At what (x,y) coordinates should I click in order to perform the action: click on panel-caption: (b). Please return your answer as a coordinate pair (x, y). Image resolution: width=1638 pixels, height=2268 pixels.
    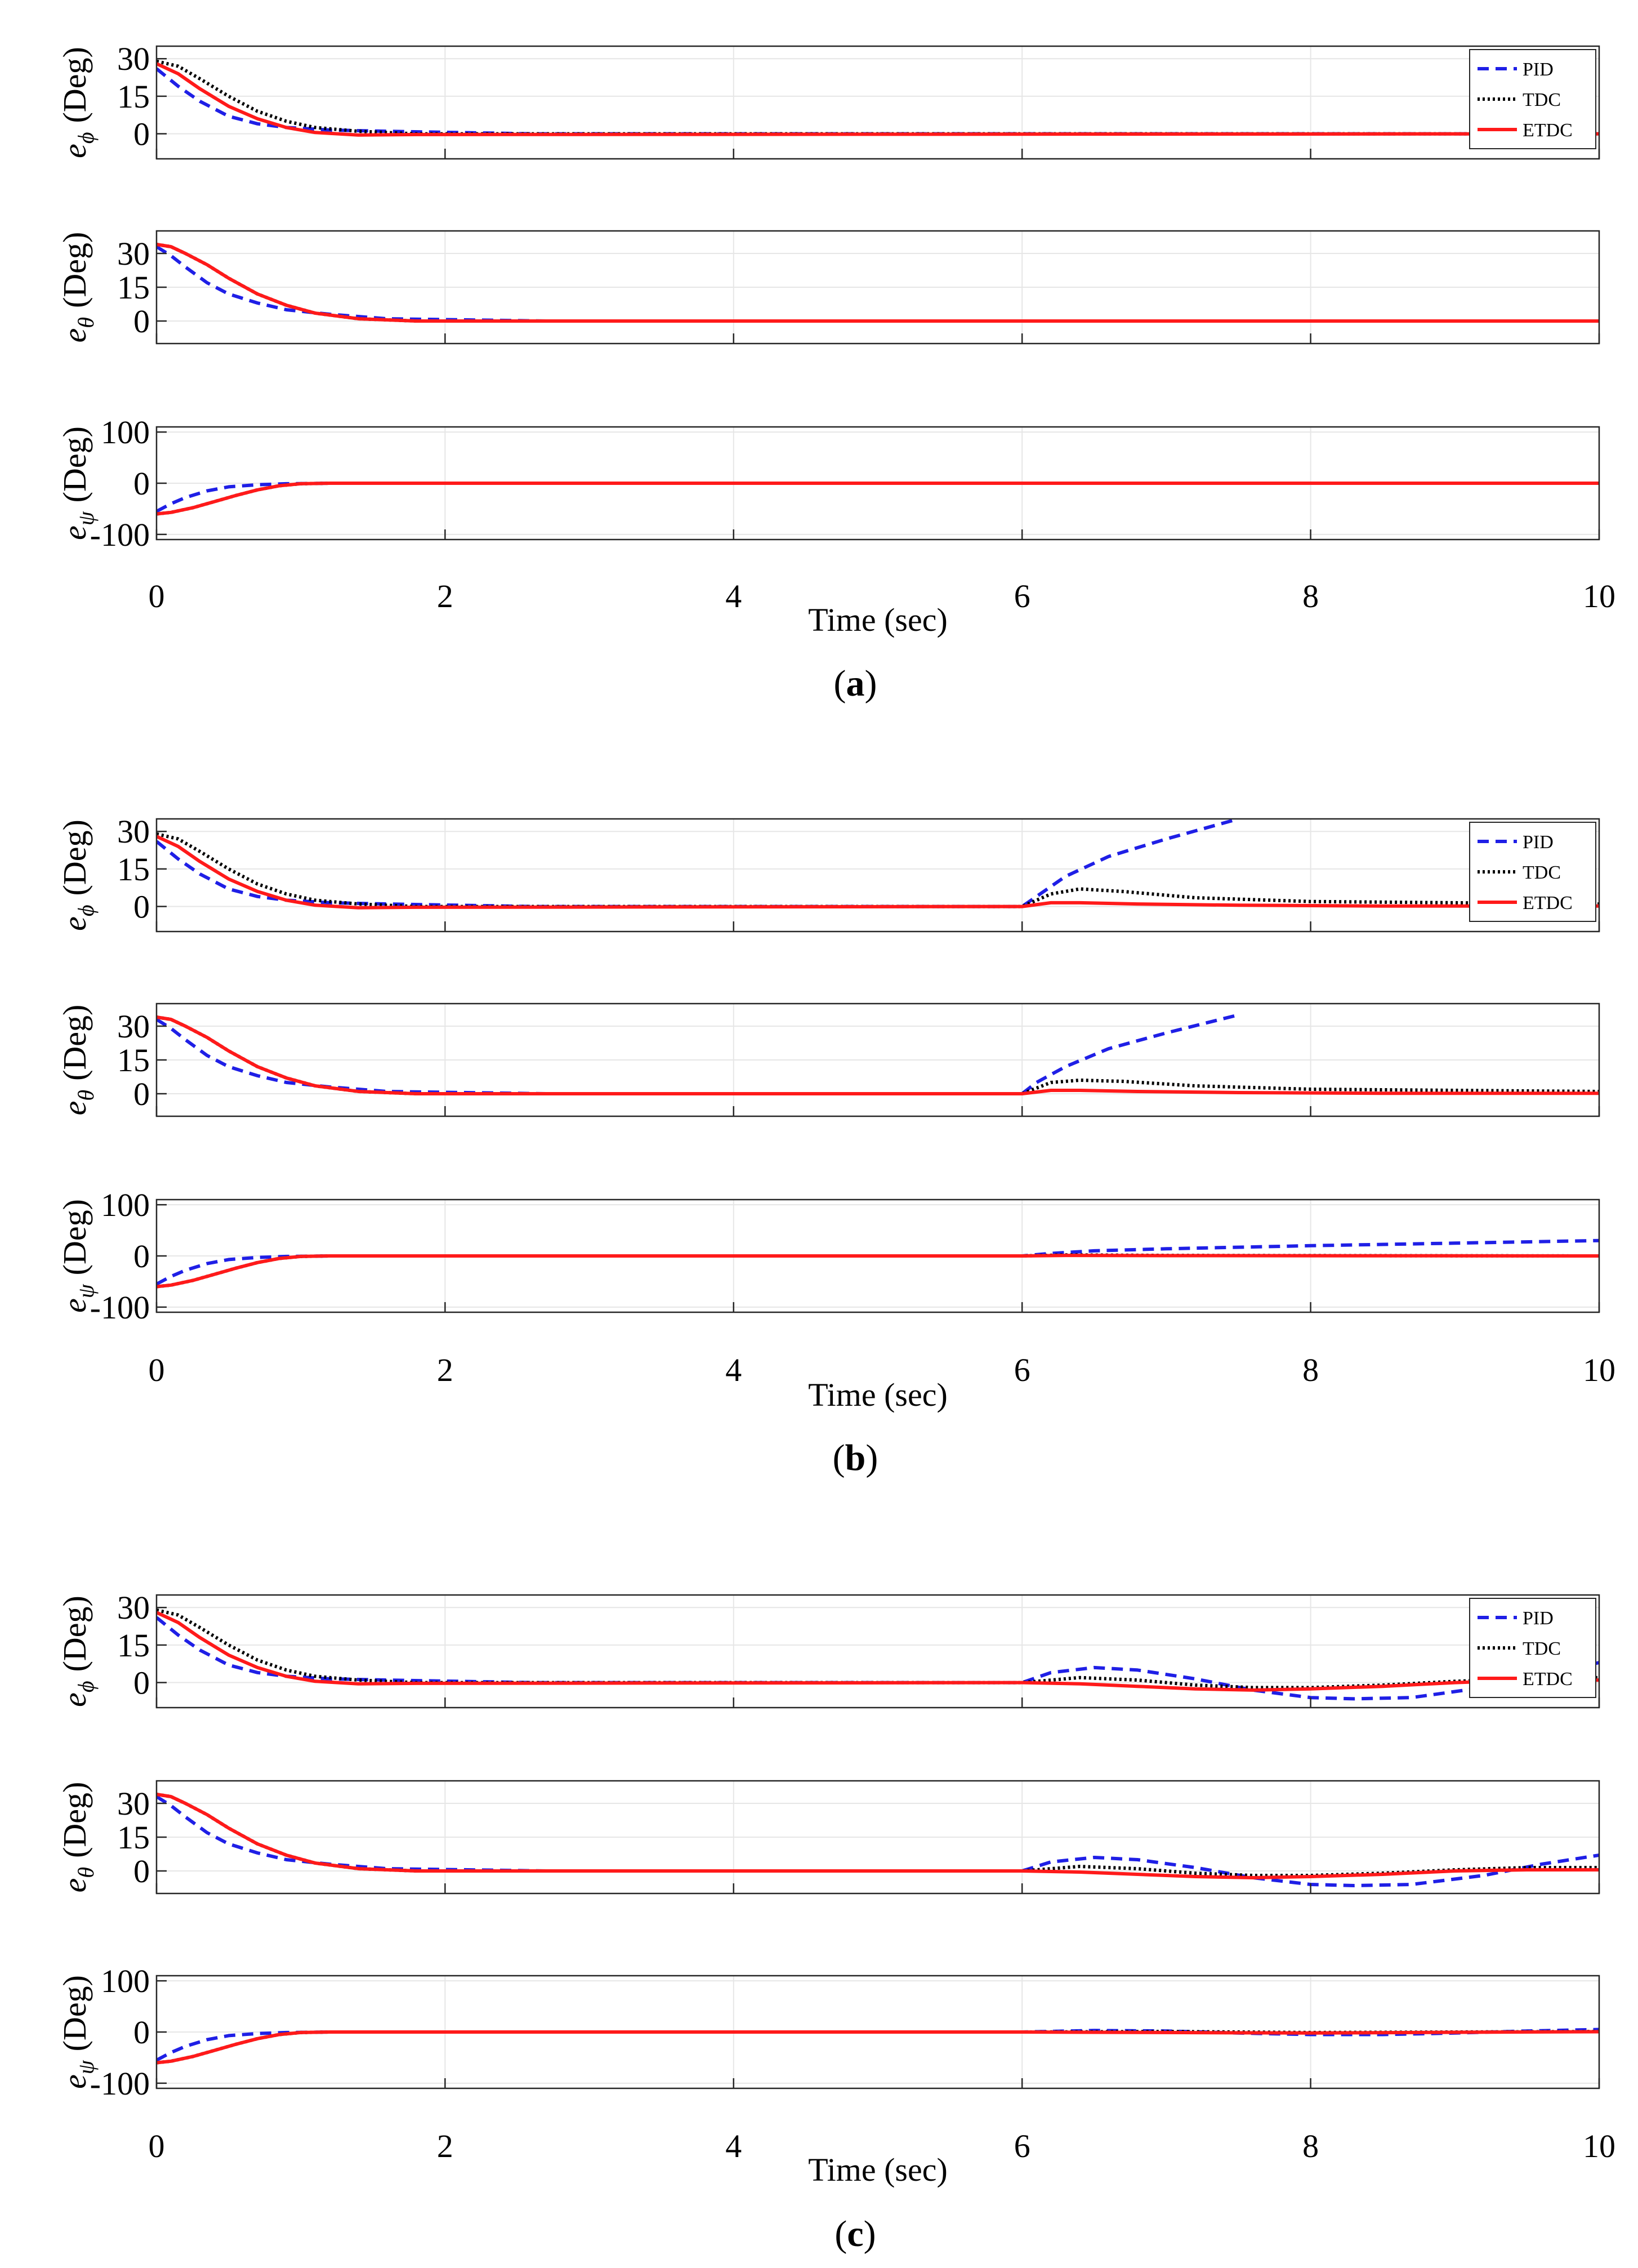
    Looking at the image, I should click on (855, 1457).